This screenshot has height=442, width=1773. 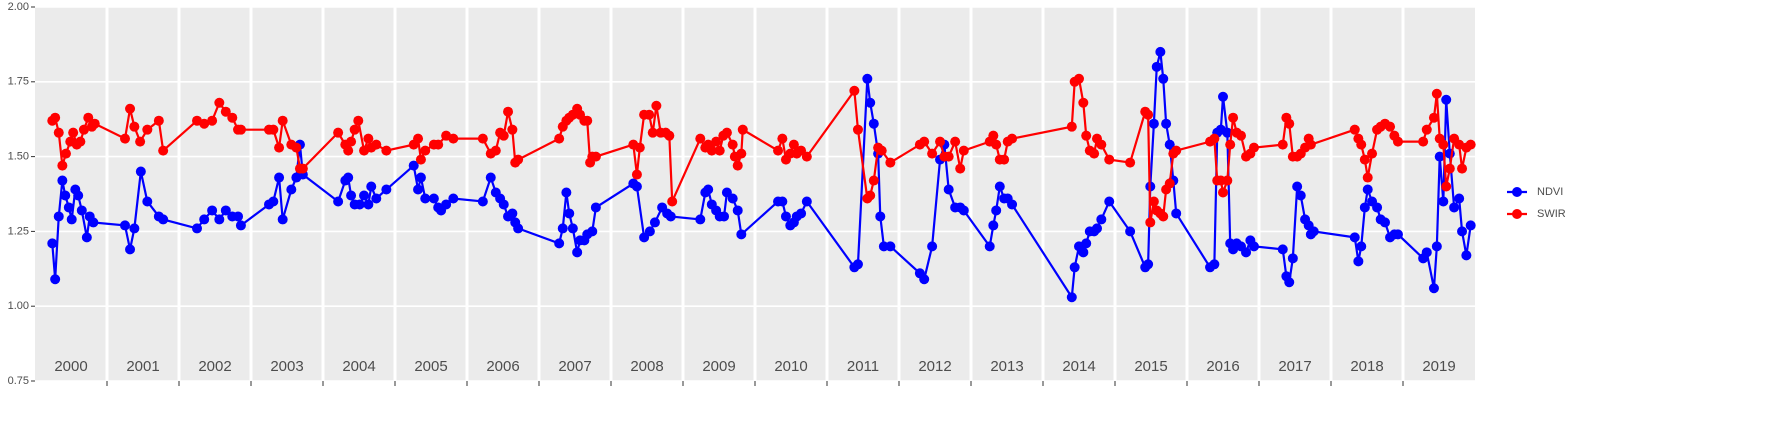 What do you see at coordinates (502, 366) in the screenshot?
I see `x-tick-label: 2006` at bounding box center [502, 366].